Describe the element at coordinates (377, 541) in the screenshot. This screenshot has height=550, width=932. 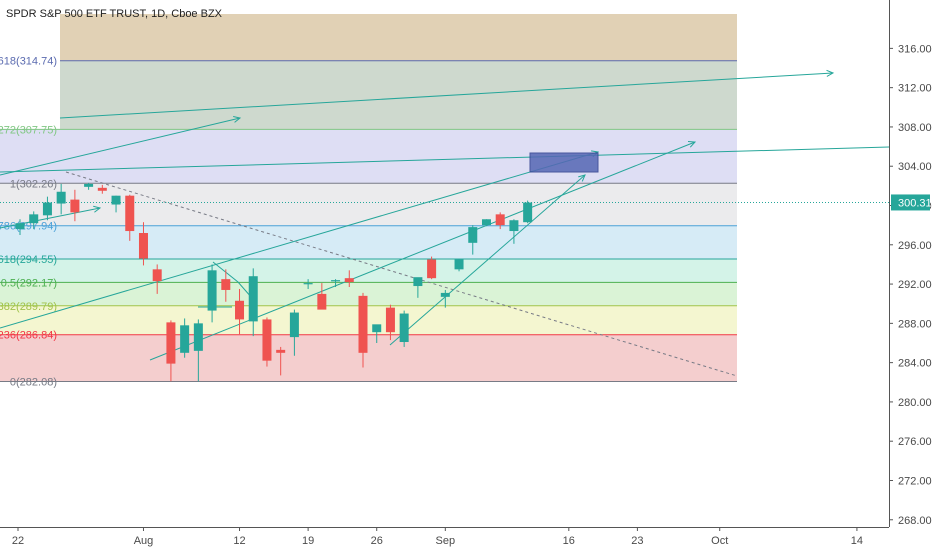
I see `date-tick-label: 26` at that location.